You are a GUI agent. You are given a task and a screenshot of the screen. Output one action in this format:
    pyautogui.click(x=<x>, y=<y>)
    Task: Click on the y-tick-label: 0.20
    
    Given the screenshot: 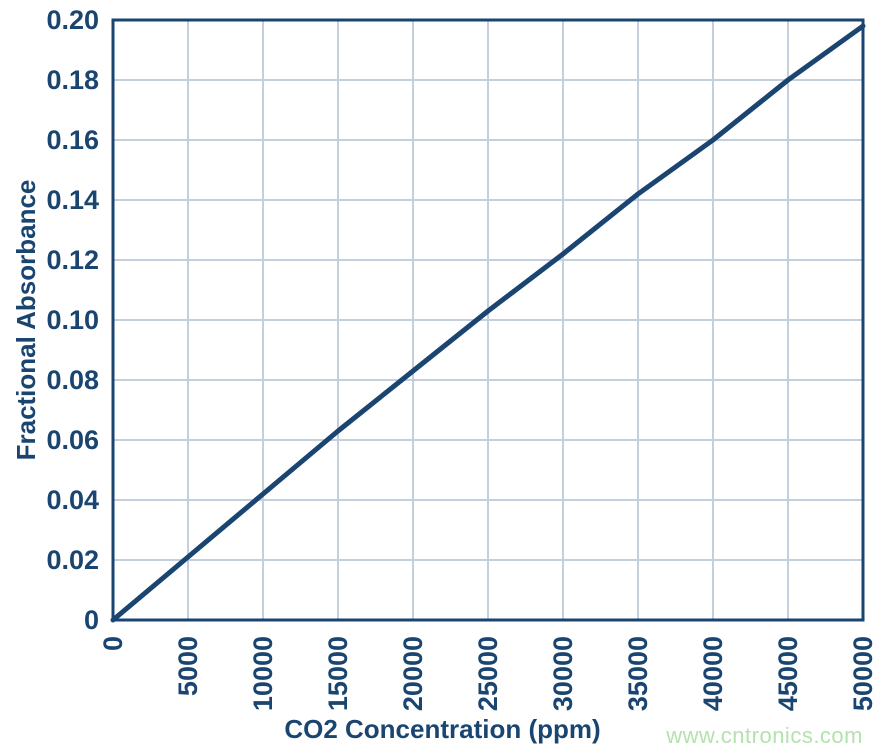 What is the action you would take?
    pyautogui.click(x=72, y=20)
    